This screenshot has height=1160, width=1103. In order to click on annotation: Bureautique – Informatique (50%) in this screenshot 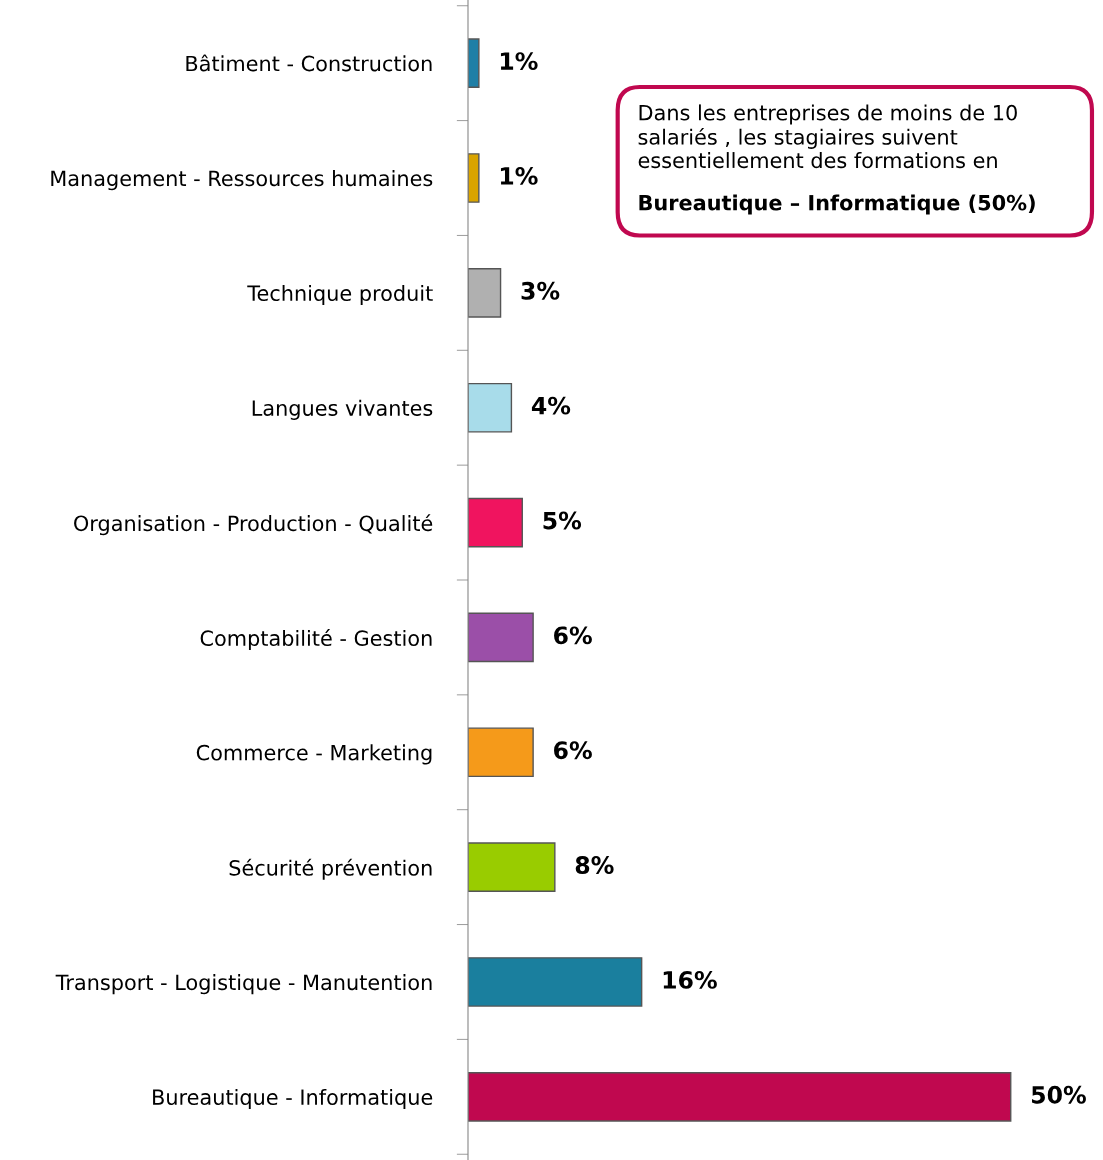, I will do `click(837, 204)`.